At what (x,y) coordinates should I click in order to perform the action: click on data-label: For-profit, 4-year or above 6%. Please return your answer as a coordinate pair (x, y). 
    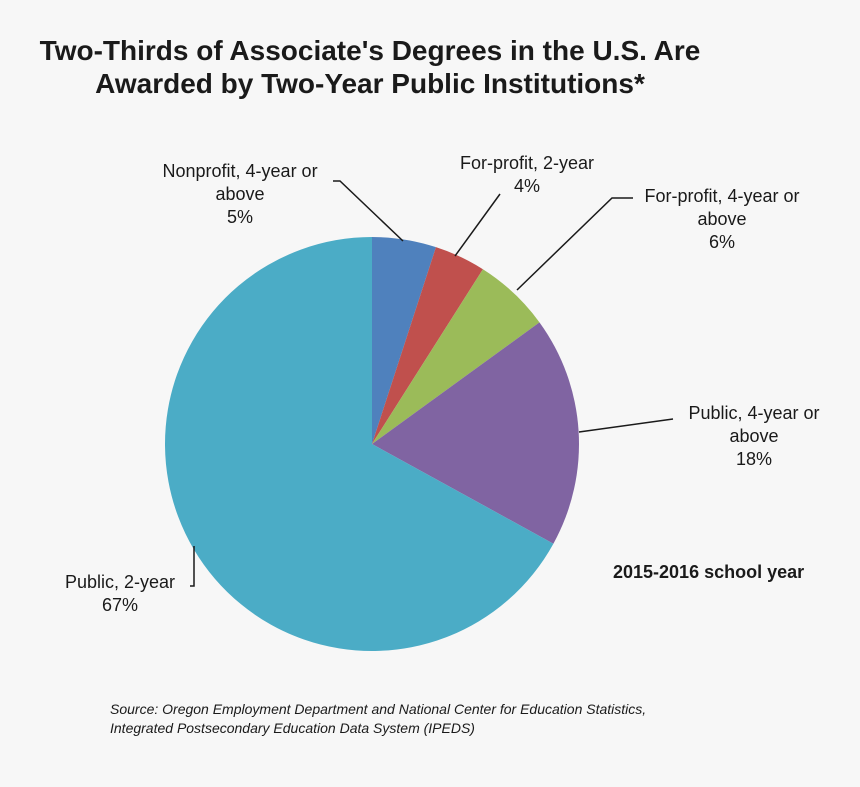
    Looking at the image, I should click on (722, 219).